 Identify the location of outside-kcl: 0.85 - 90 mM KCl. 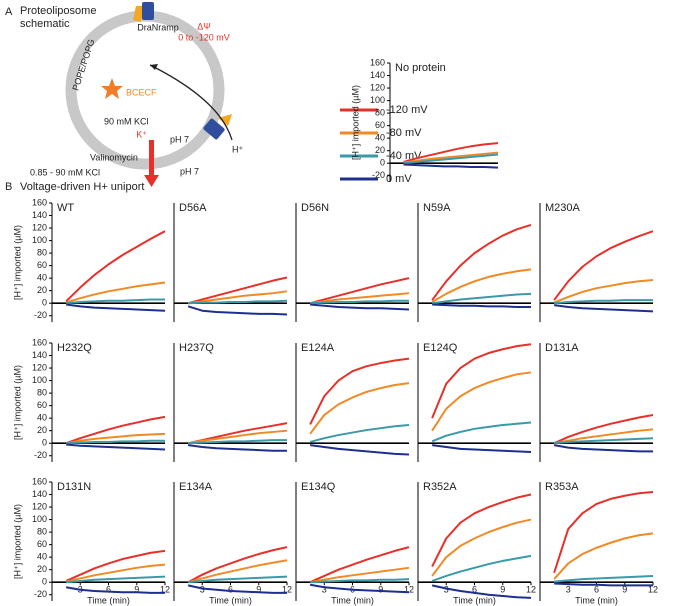
(65, 172).